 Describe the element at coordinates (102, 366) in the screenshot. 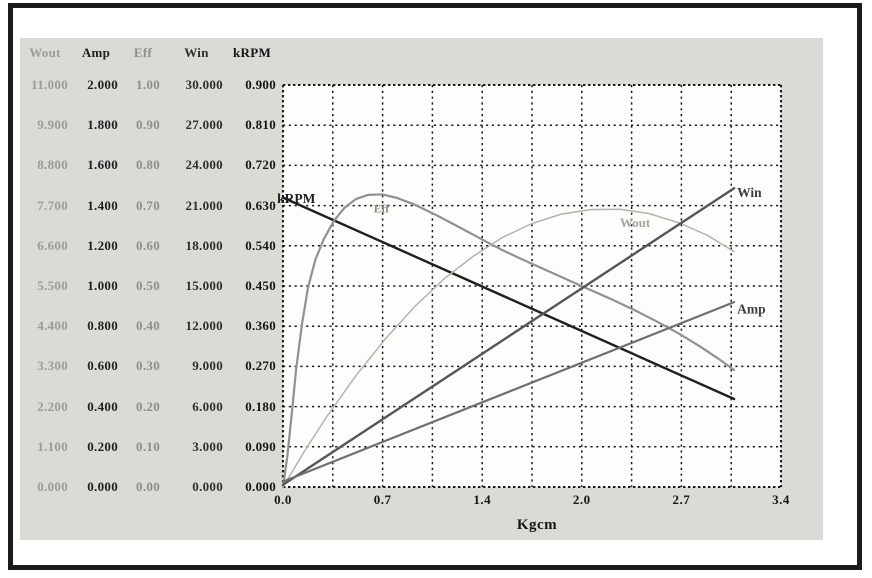

I see `table-cell: 0.600` at that location.